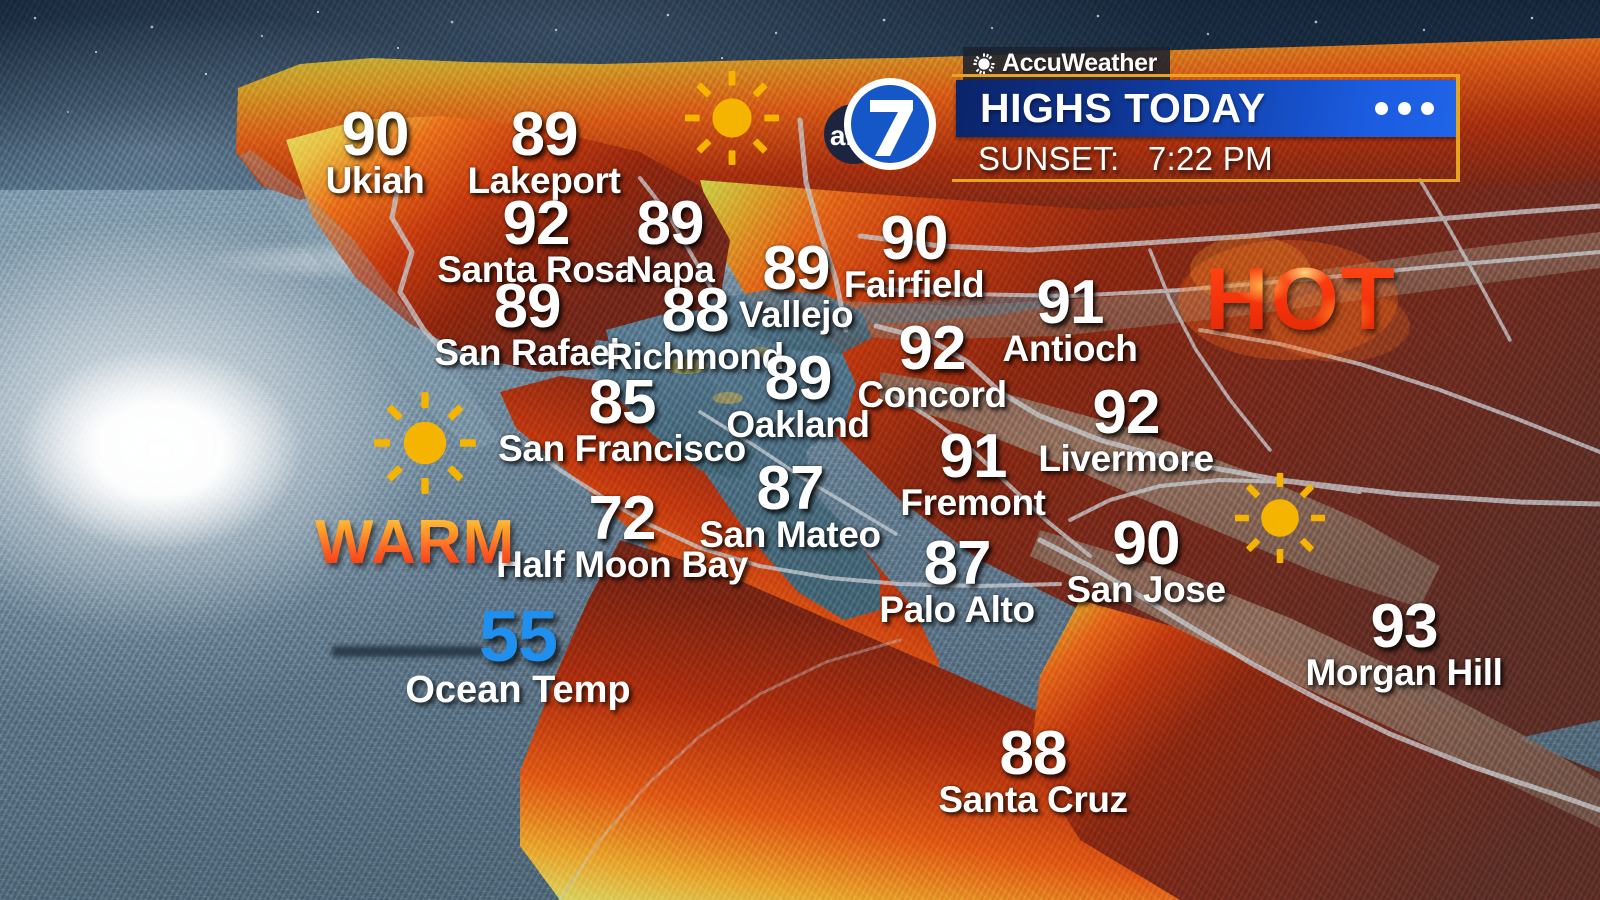  I want to click on city-label-santa-cruz: 88 Santa Cruz, so click(1033, 769).